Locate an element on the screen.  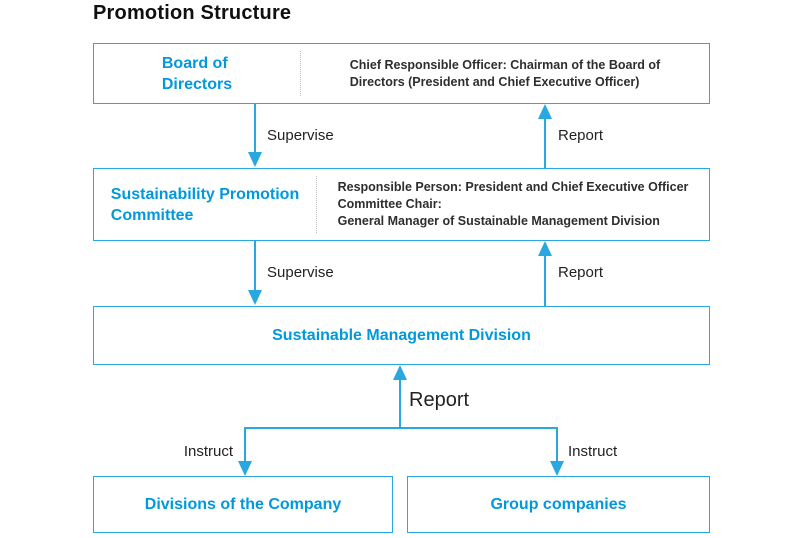
board-heading-line1: Board of is located at coordinates (194, 63).